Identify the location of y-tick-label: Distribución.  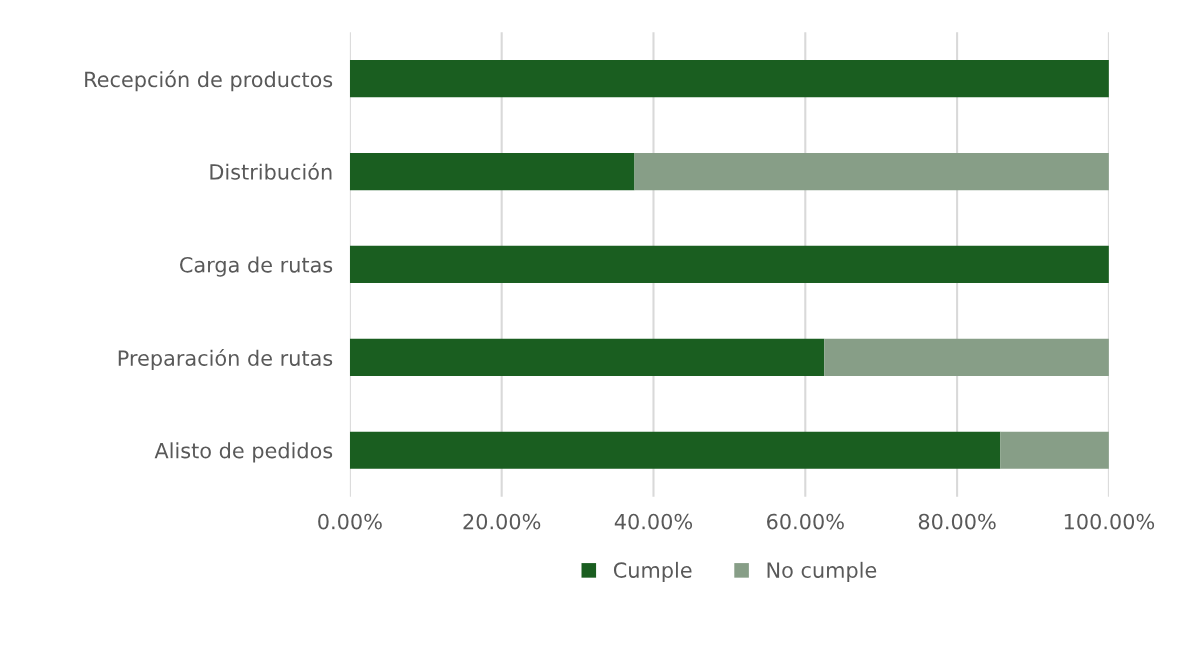
(271, 171).